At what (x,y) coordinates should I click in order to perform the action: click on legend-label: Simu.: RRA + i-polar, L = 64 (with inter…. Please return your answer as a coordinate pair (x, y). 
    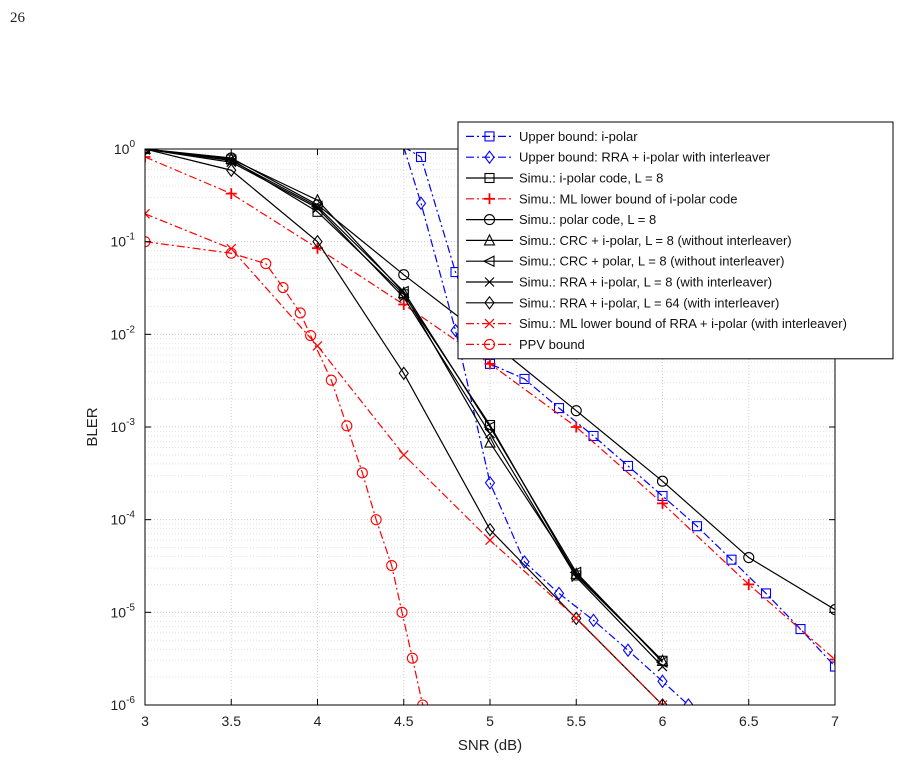
    Looking at the image, I should click on (649, 302).